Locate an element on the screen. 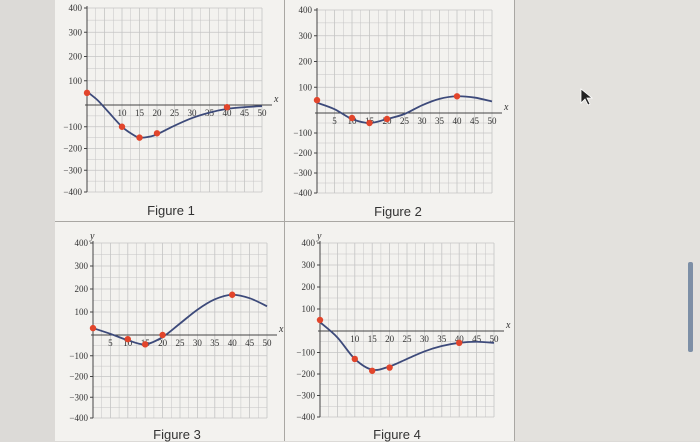 The width and height of the screenshot is (700, 442). figure-2-caption: Figure 2 is located at coordinates (398, 211).